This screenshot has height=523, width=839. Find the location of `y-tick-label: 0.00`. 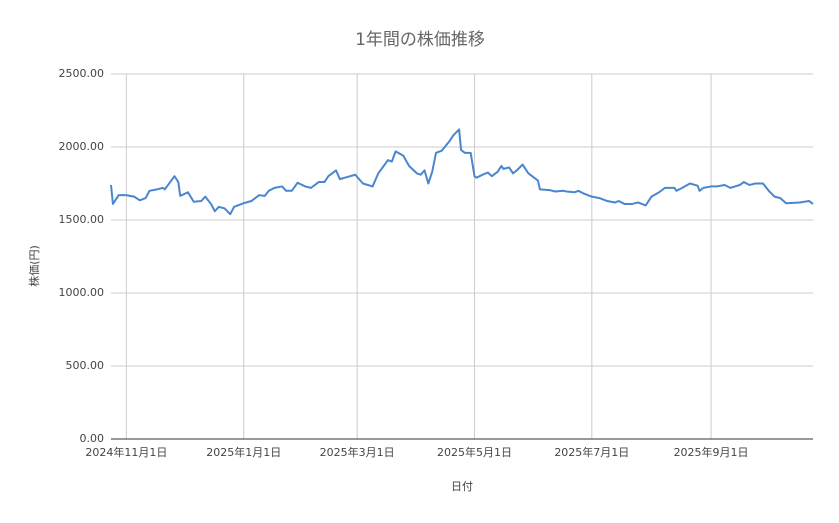

y-tick-label: 0.00 is located at coordinates (92, 438).